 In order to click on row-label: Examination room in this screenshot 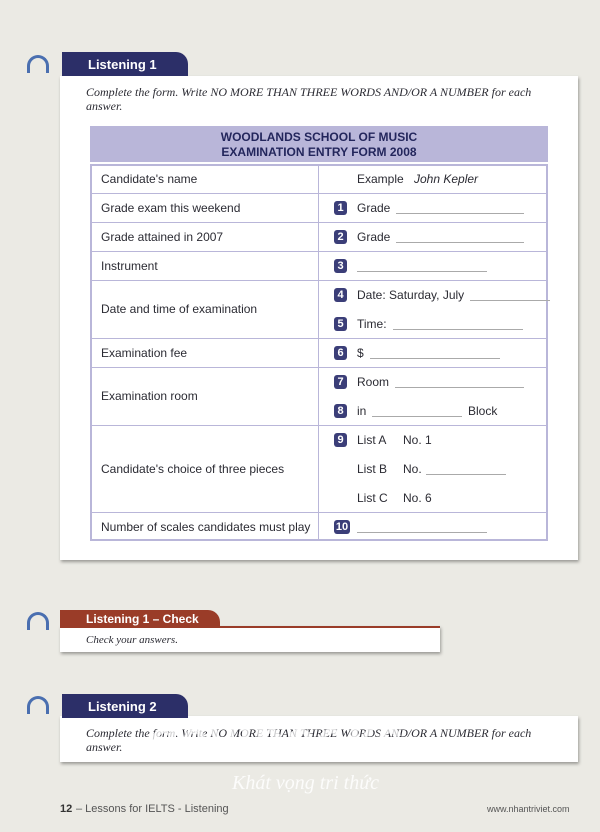, I will do `click(149, 396)`.